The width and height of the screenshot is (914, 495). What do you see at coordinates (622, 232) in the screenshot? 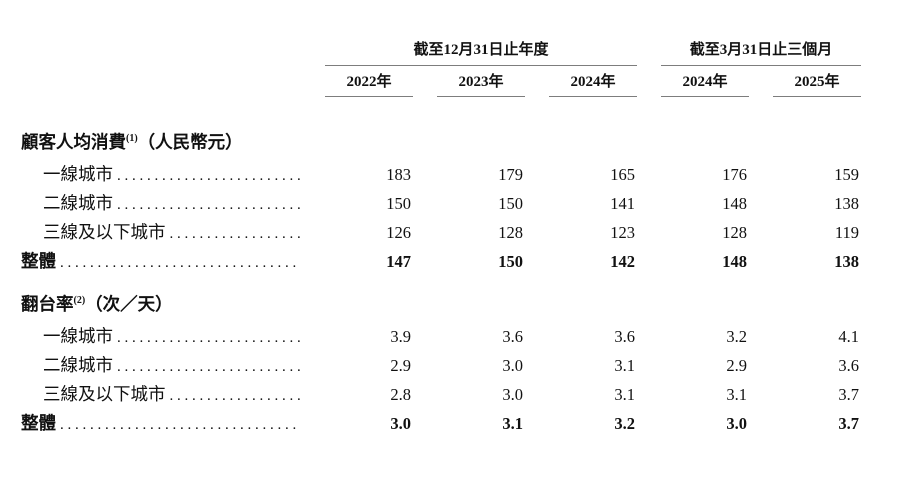
I see `value-cell-2: 123` at bounding box center [622, 232].